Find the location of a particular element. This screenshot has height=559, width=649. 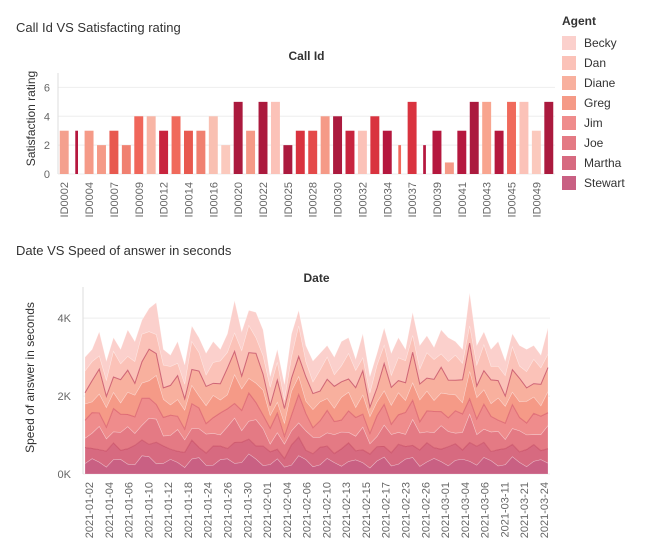

bar-section-title: Call Id VS Satisfacting rating is located at coordinates (98, 27).